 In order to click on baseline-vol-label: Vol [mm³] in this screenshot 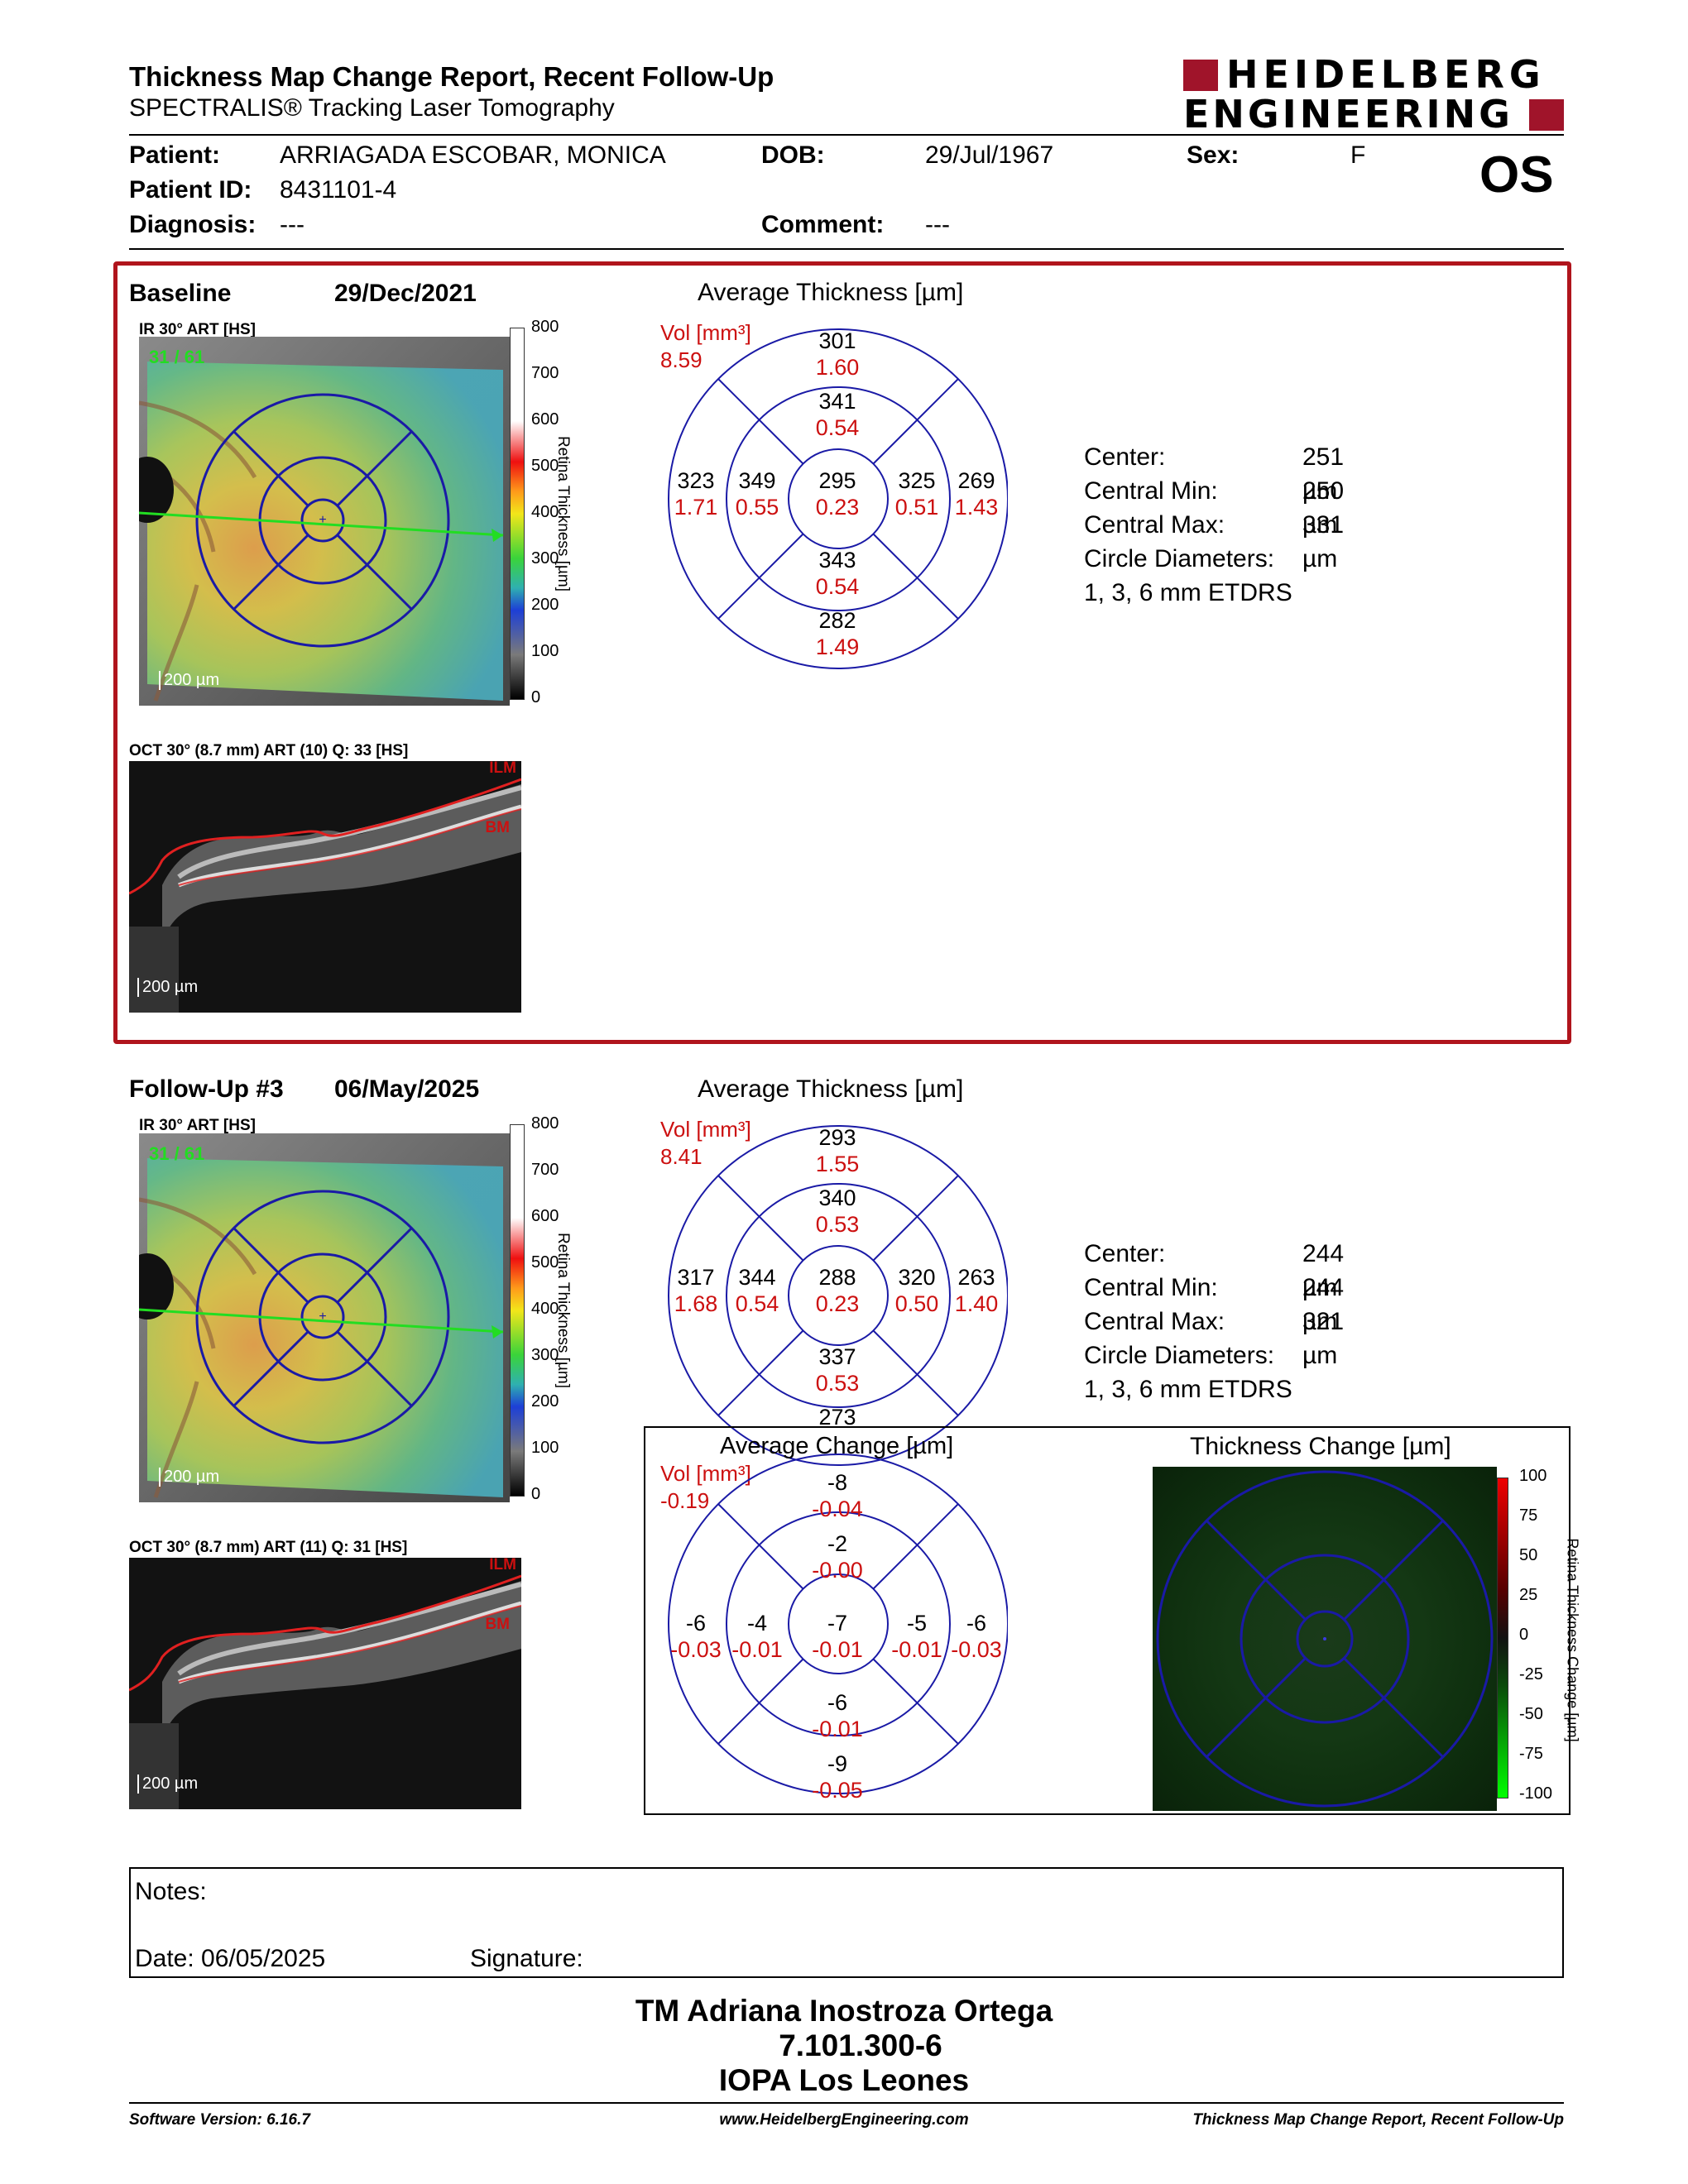, I will do `click(705, 332)`.